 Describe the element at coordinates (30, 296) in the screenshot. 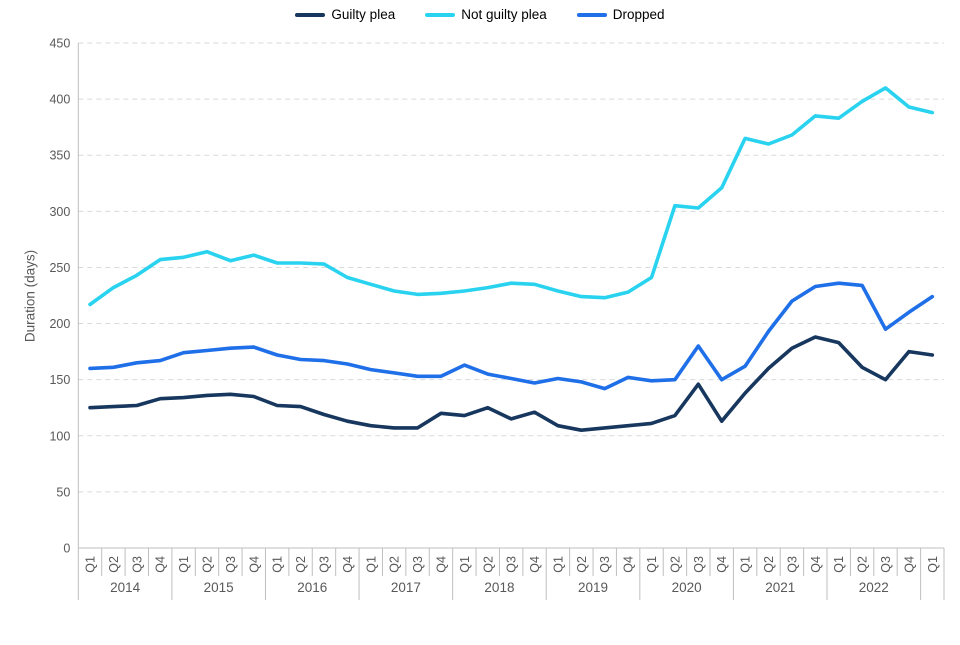

I see `y-axis-title: Duration (days)` at that location.